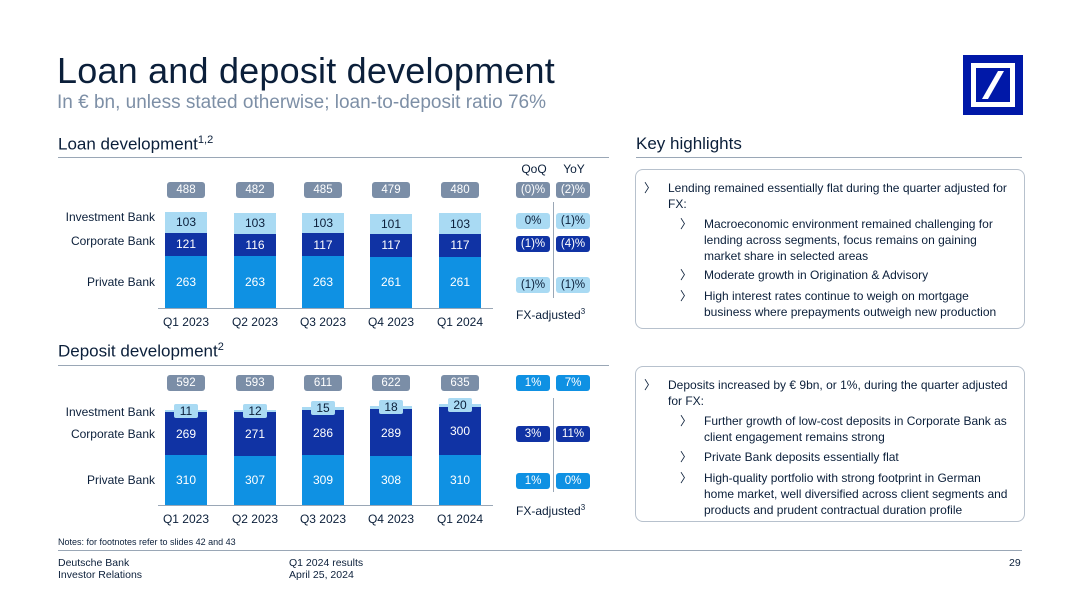 This screenshot has height=608, width=1080. What do you see at coordinates (460, 383) in the screenshot?
I see `bar-total-label: 635` at bounding box center [460, 383].